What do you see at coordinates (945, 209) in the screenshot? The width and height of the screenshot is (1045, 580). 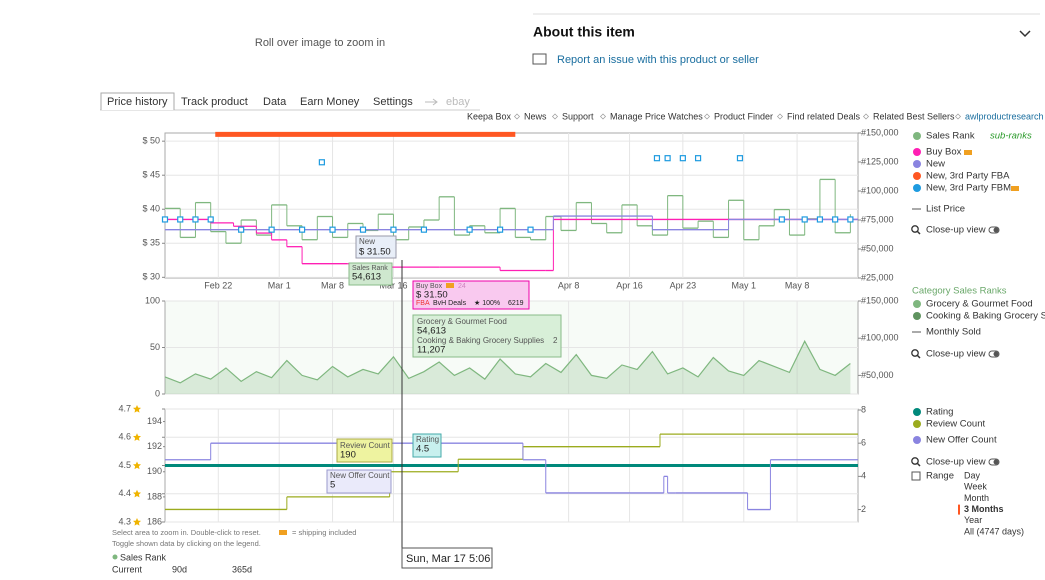 I see `legend-label: List Price` at bounding box center [945, 209].